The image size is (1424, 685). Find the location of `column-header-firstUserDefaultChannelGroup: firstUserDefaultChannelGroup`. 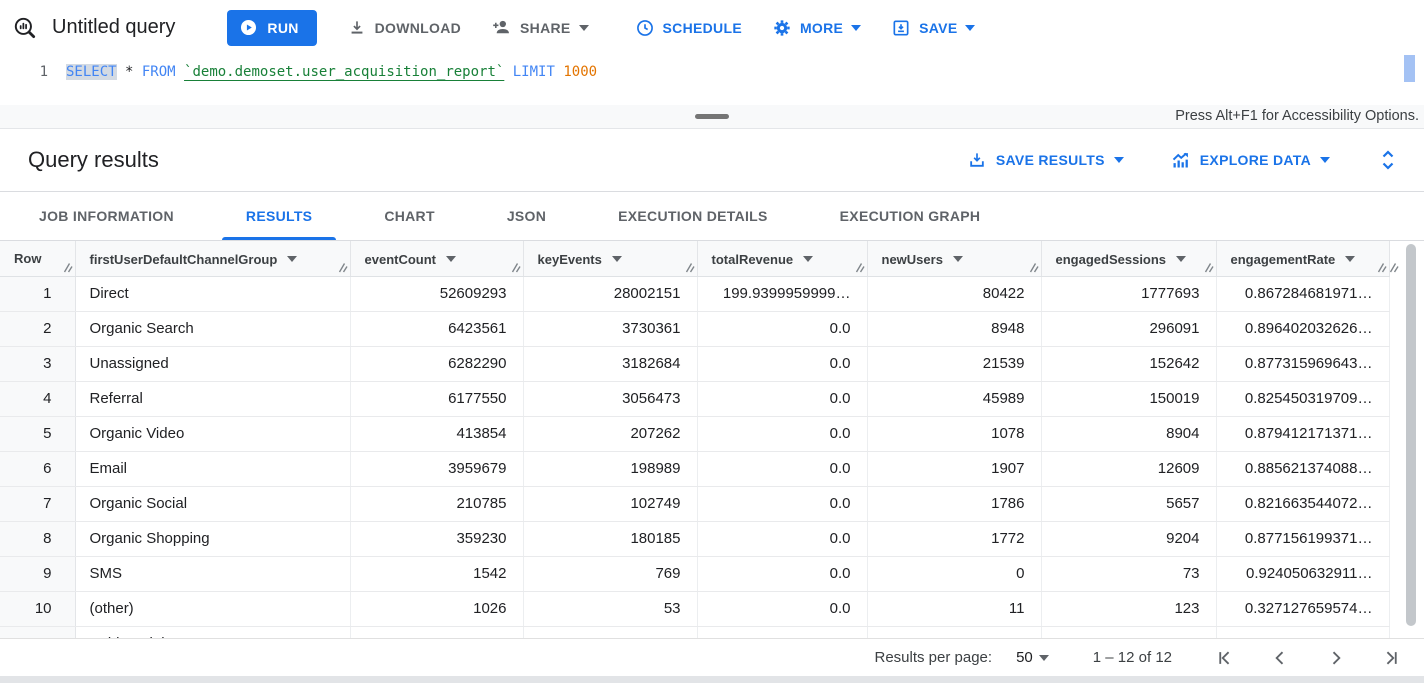

column-header-firstUserDefaultChannelGroup: firstUserDefaultChannelGroup is located at coordinates (213, 259).